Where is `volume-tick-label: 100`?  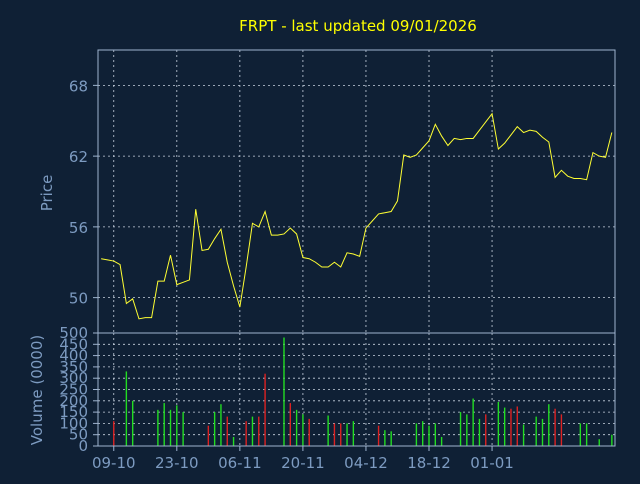 volume-tick-label: 100 is located at coordinates (73, 423).